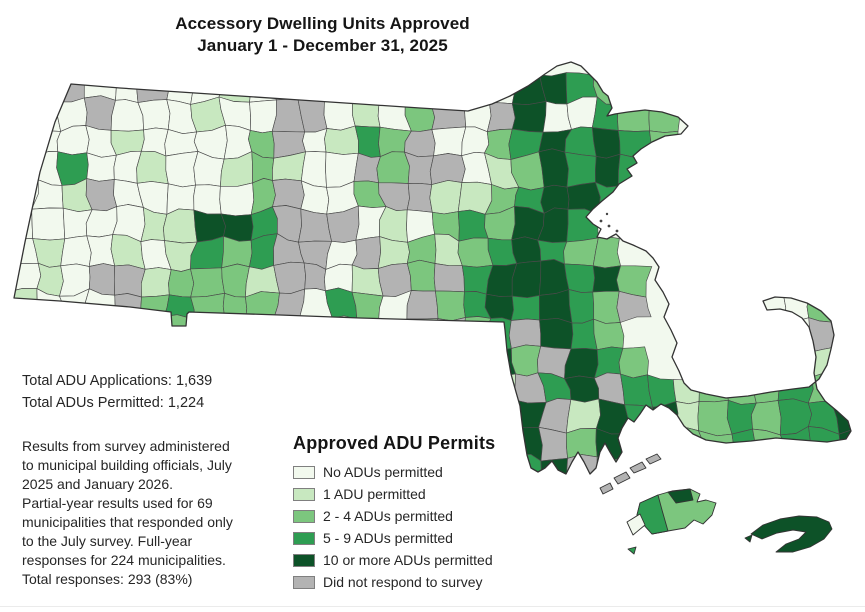  What do you see at coordinates (680, 496) in the screenshot?
I see `marthas-vineyard-north` at bounding box center [680, 496].